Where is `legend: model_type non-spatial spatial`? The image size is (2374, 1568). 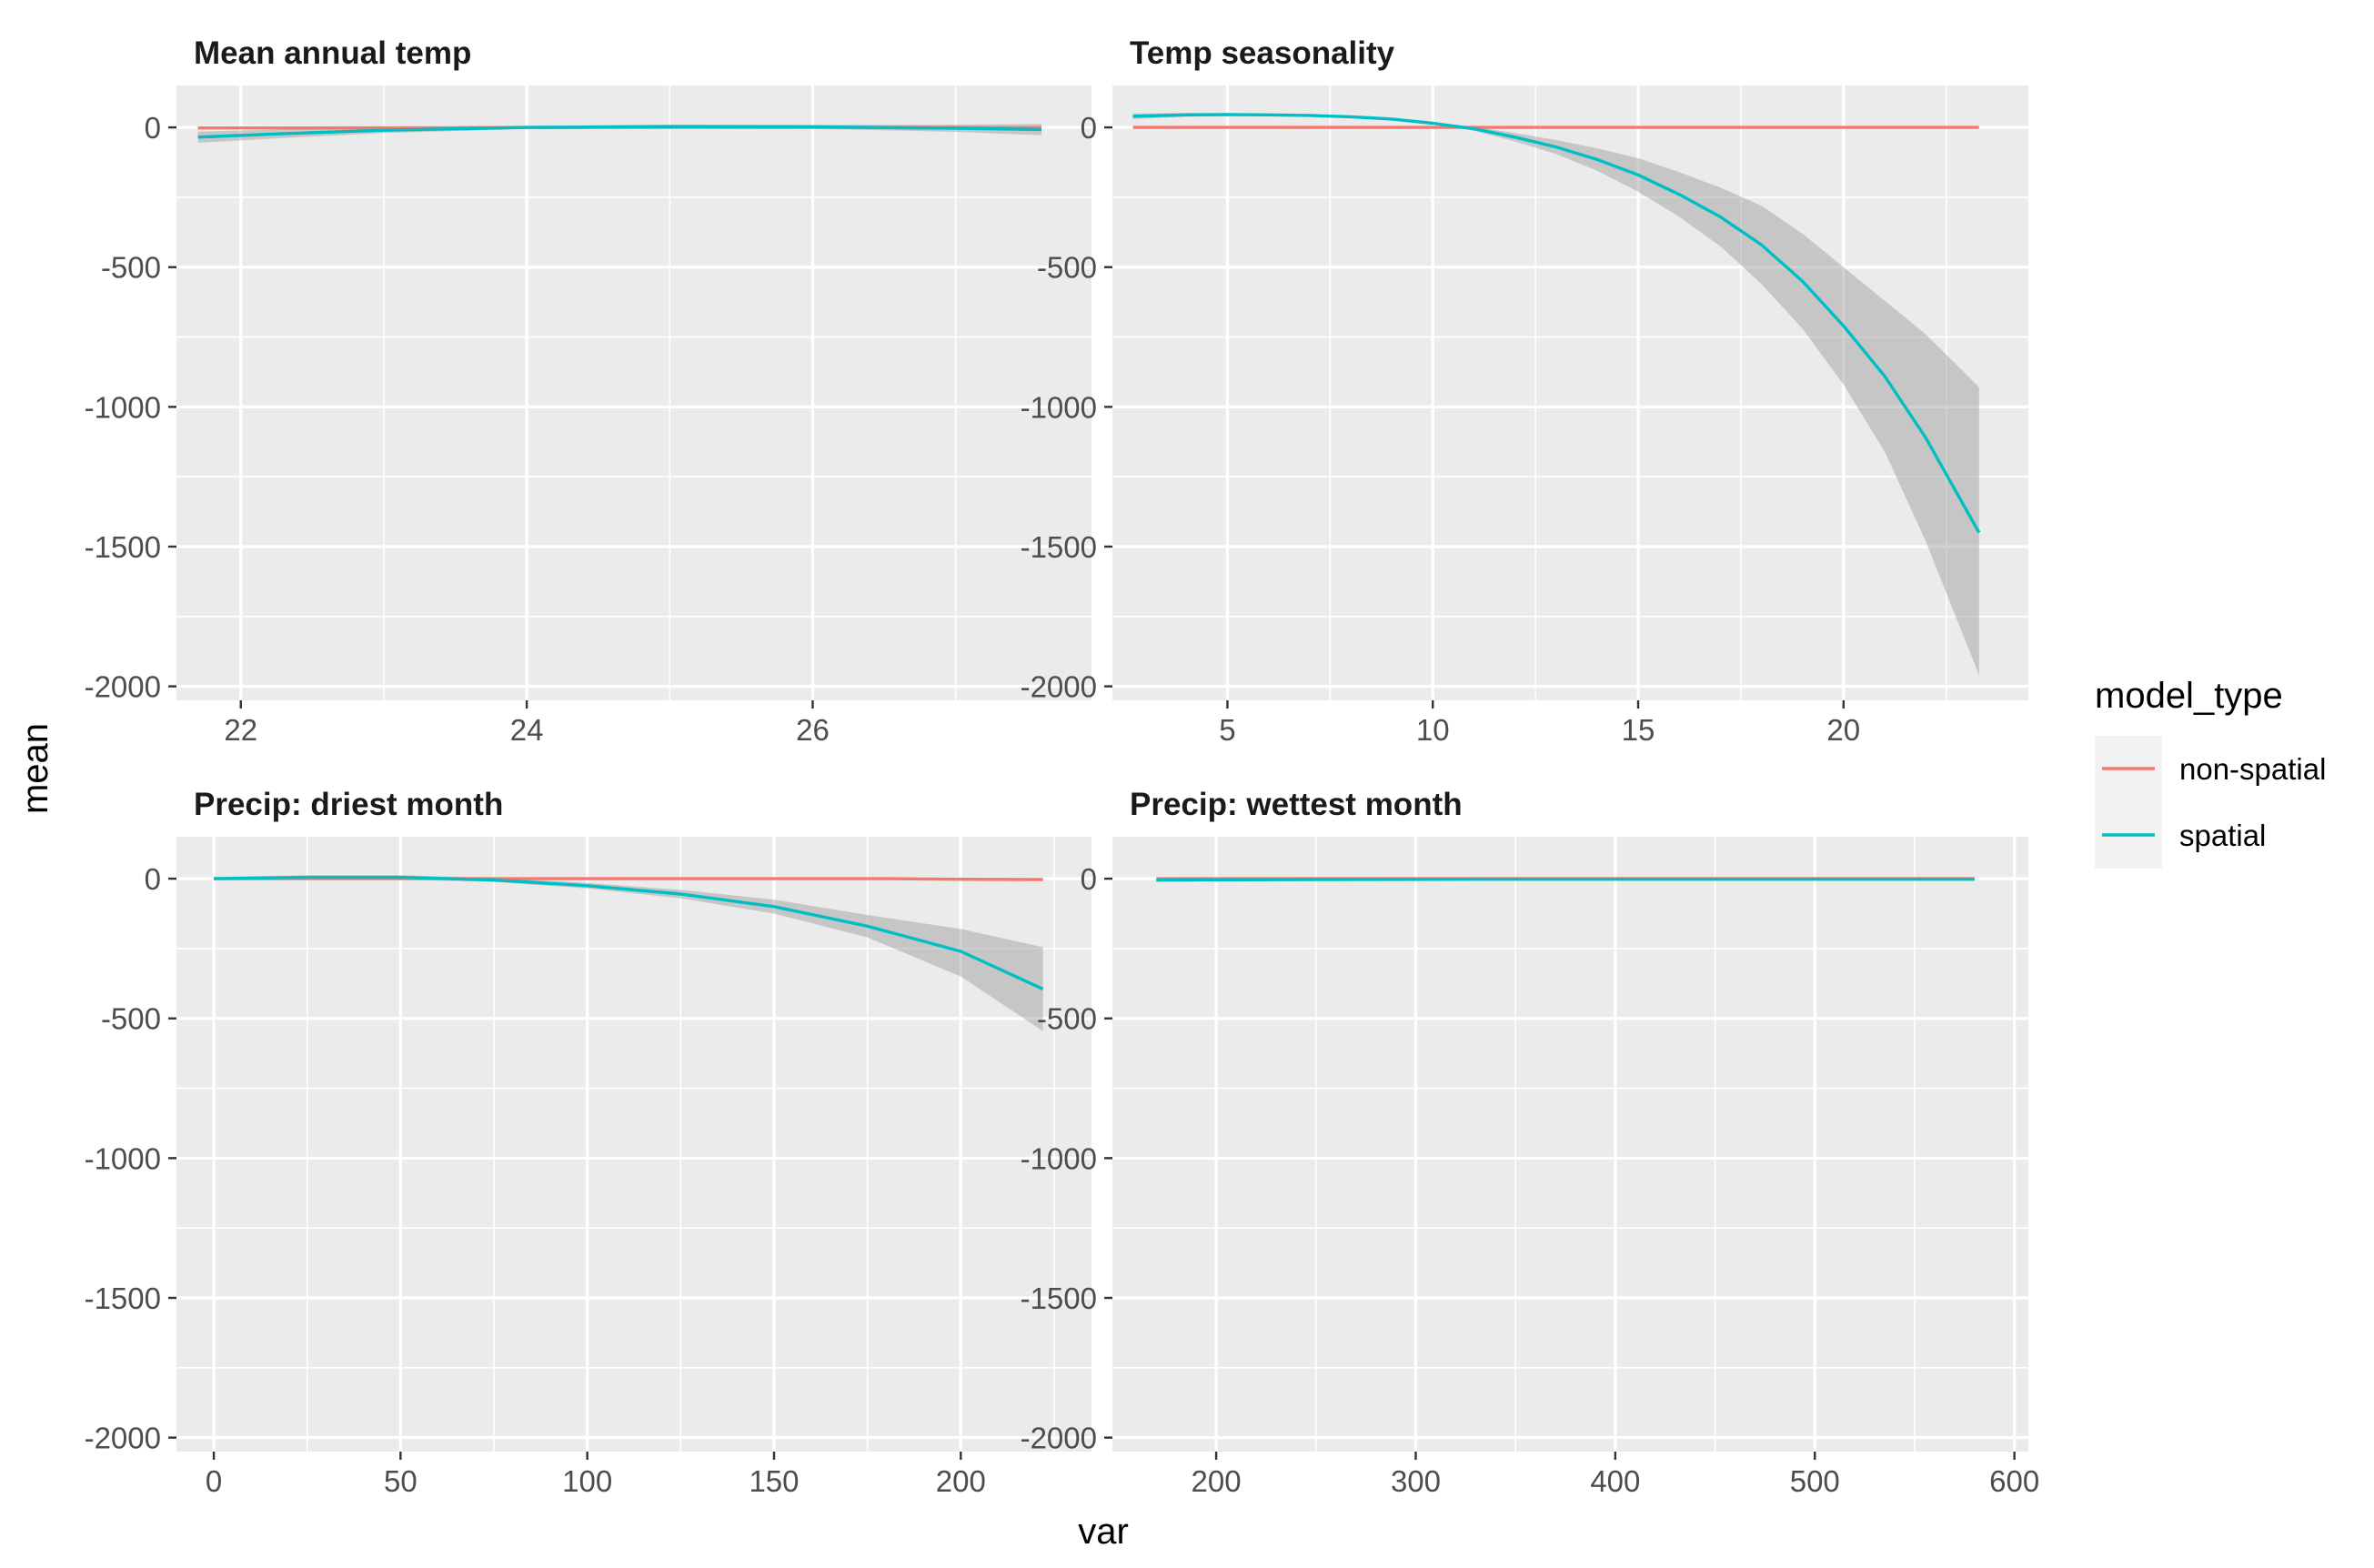 legend: model_type non-spatial spatial is located at coordinates (2210, 772).